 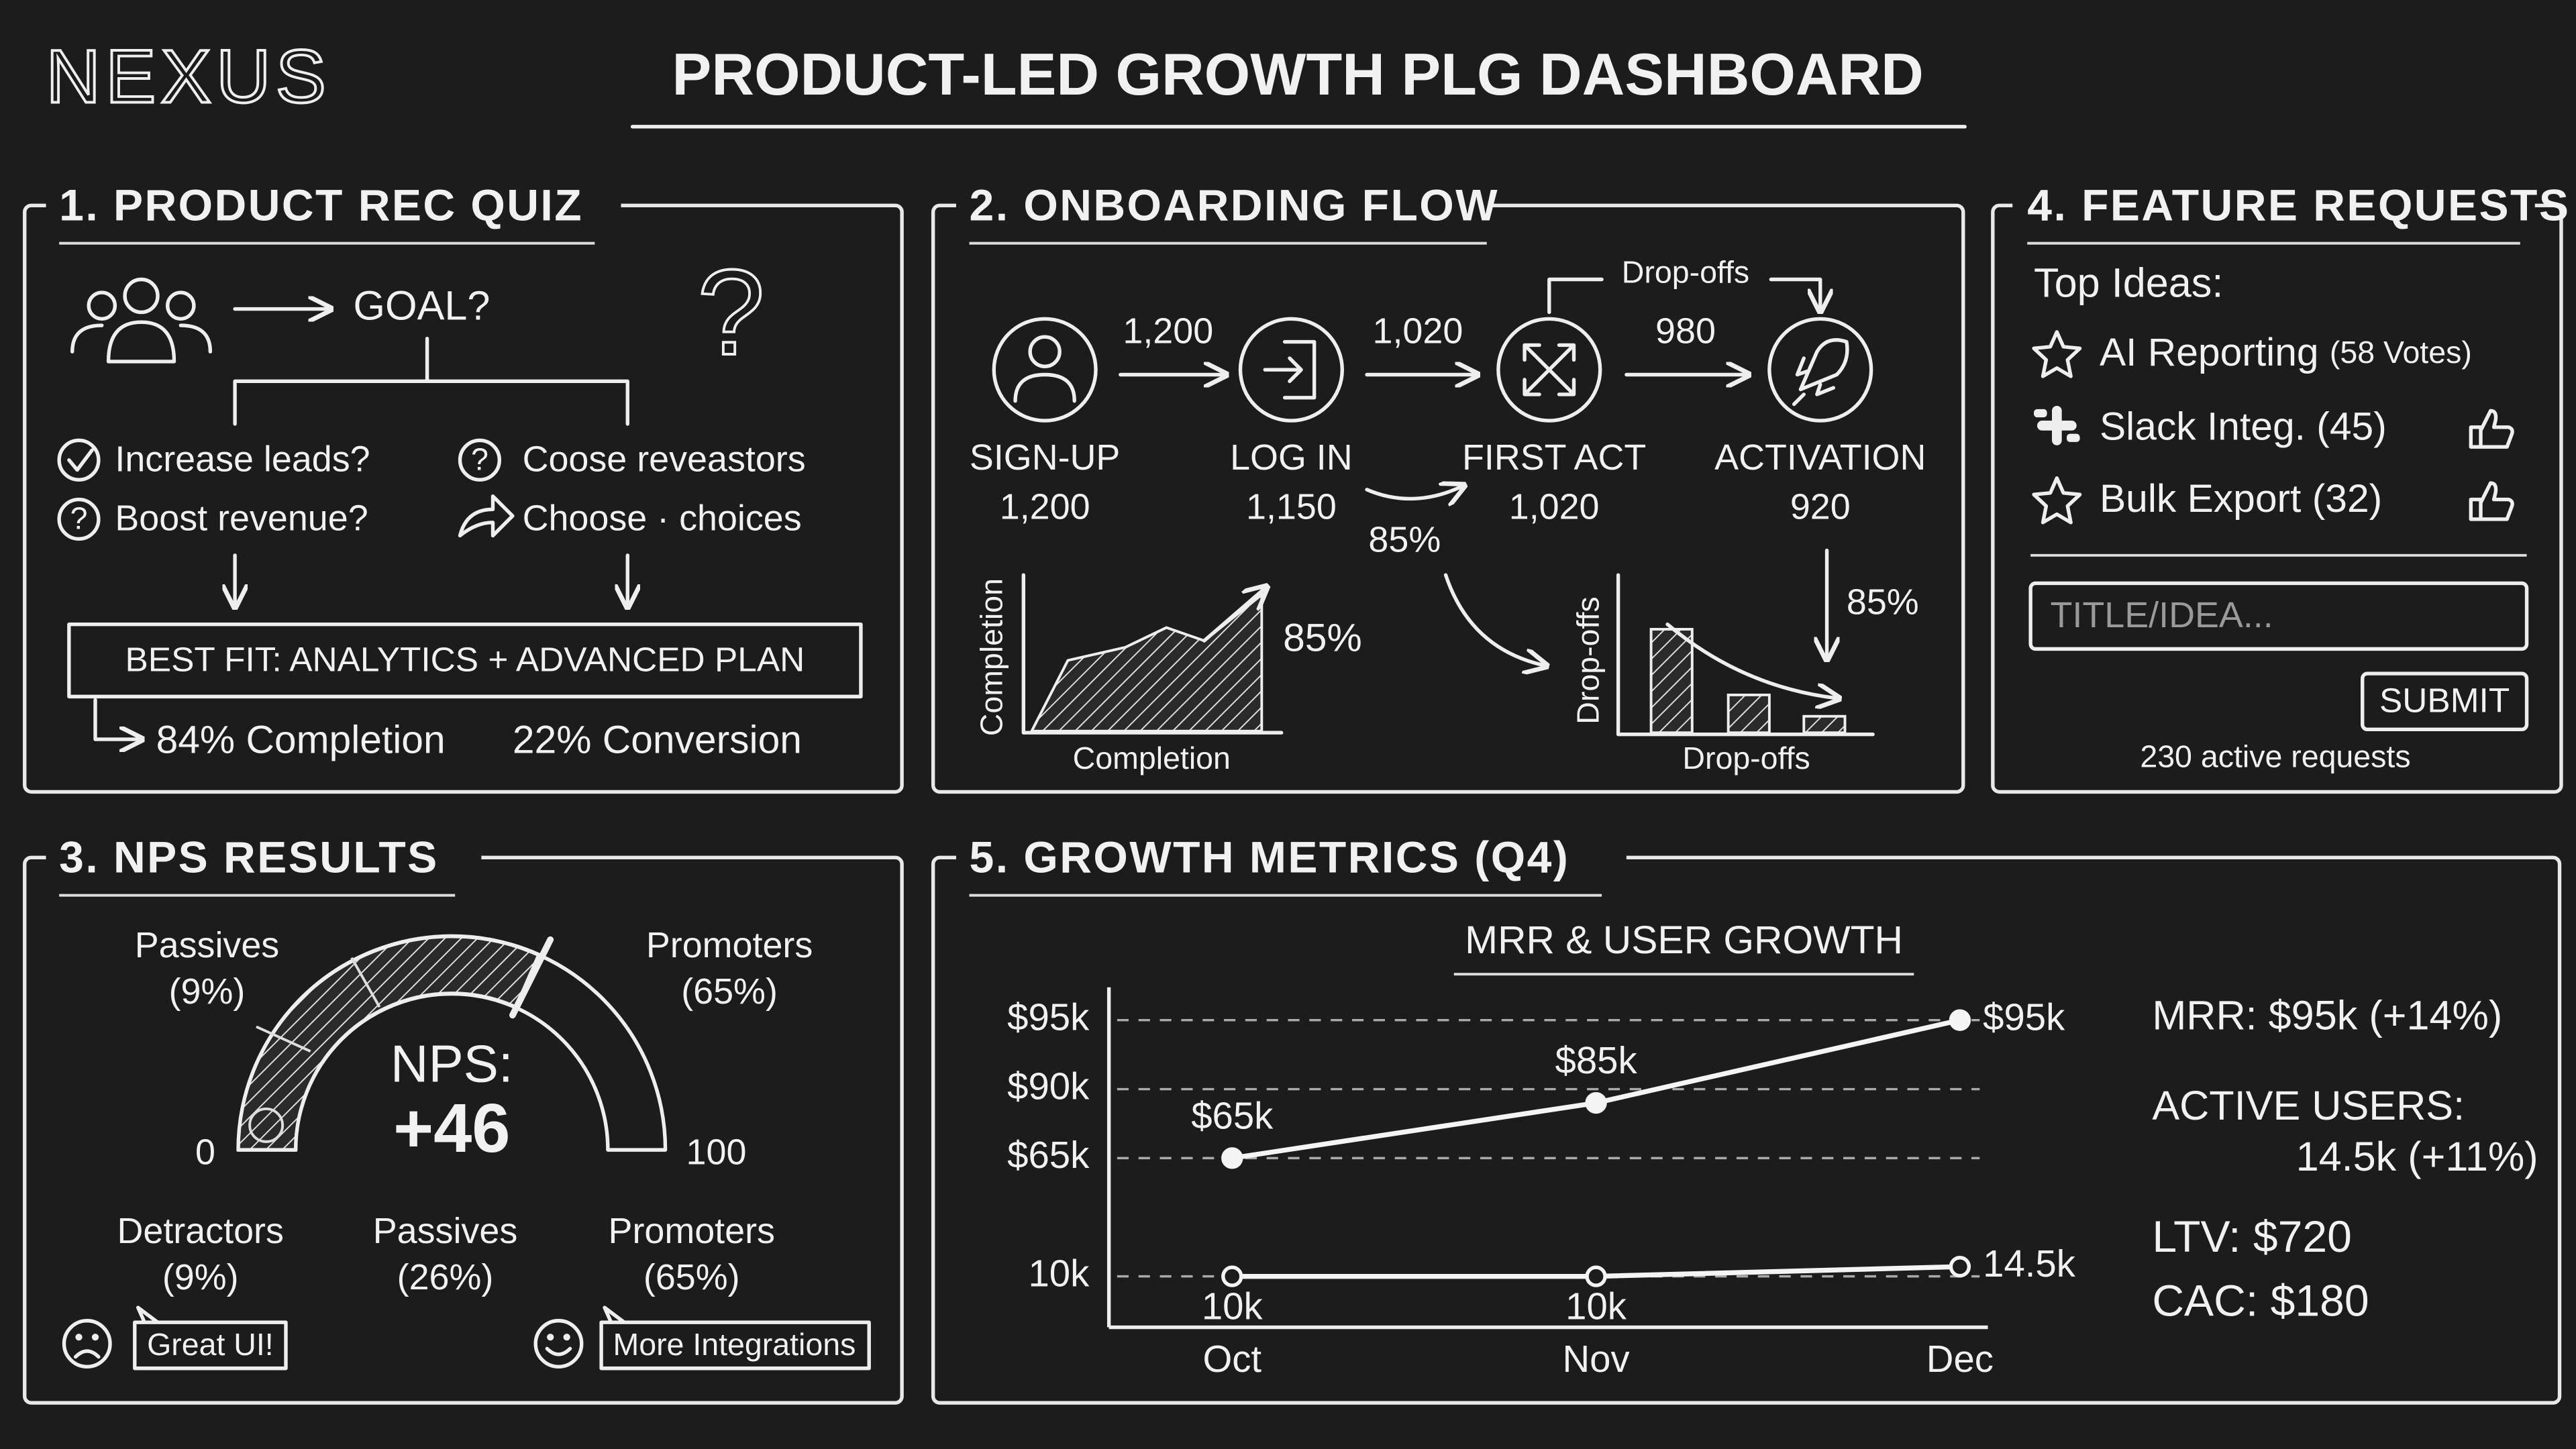 I want to click on quiz-completion: 84% Completion, so click(x=301, y=739).